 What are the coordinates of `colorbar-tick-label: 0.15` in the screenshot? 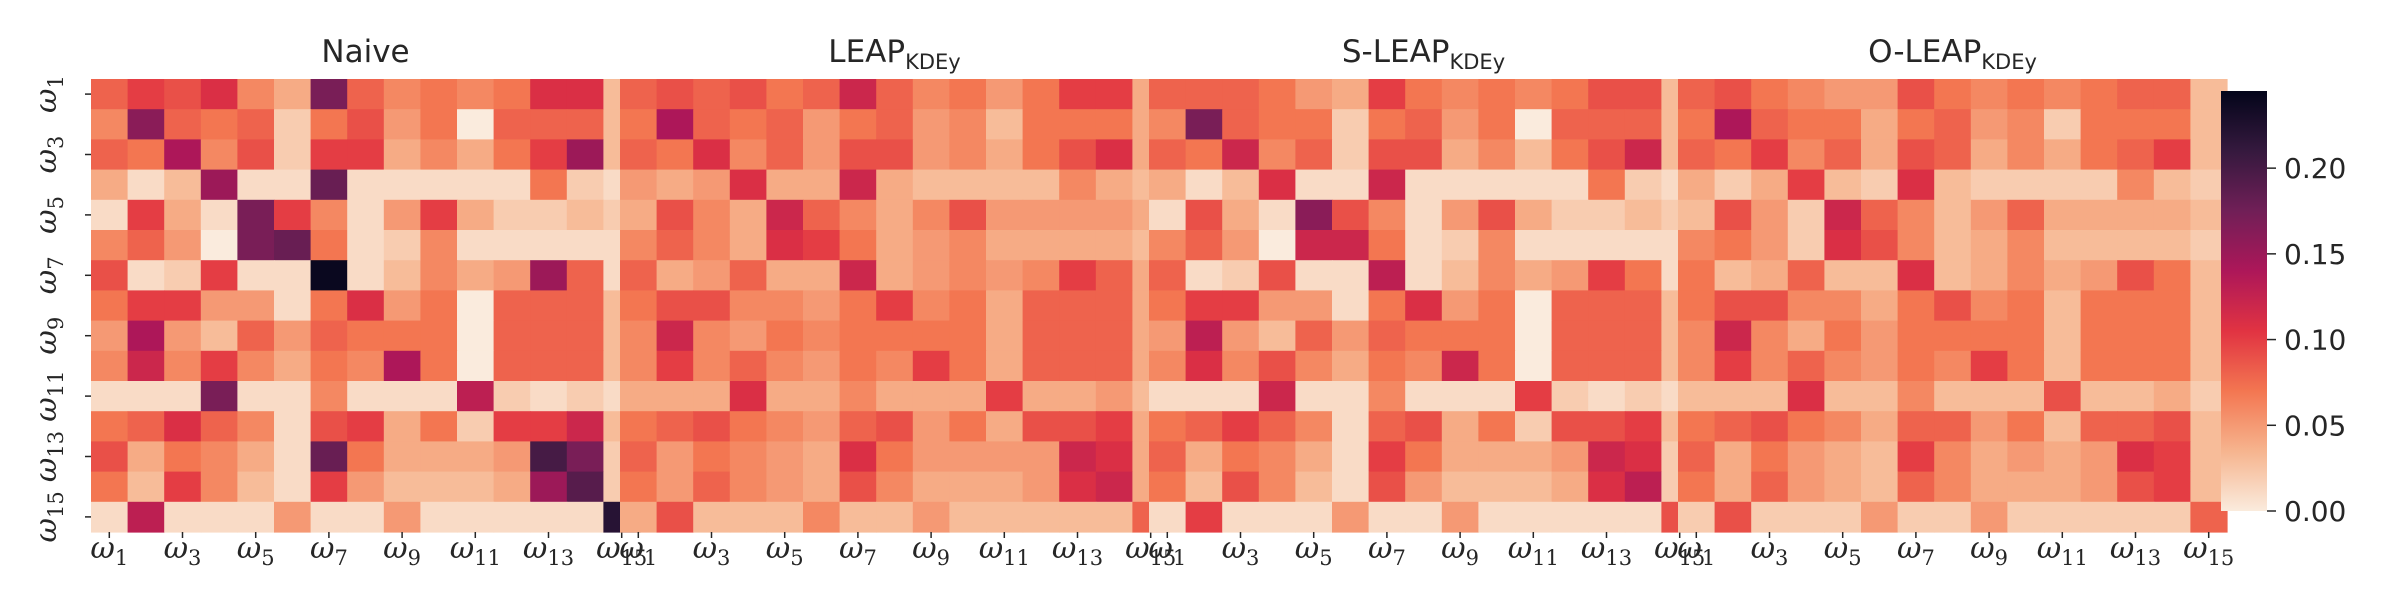 It's located at (2315, 254).